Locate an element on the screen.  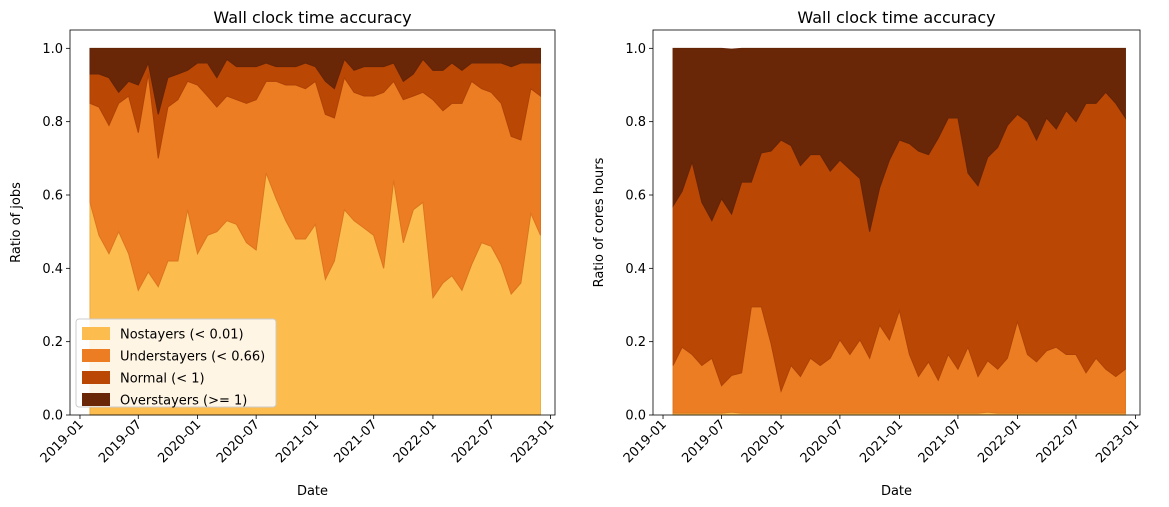
y-axis-label: Ratio of cores hours is located at coordinates (599, 222).